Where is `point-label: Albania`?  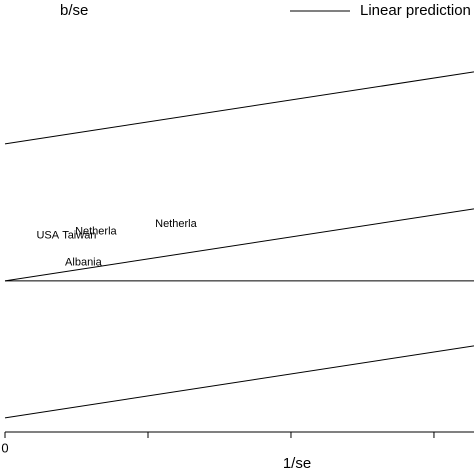 point-label: Albania is located at coordinates (84, 262).